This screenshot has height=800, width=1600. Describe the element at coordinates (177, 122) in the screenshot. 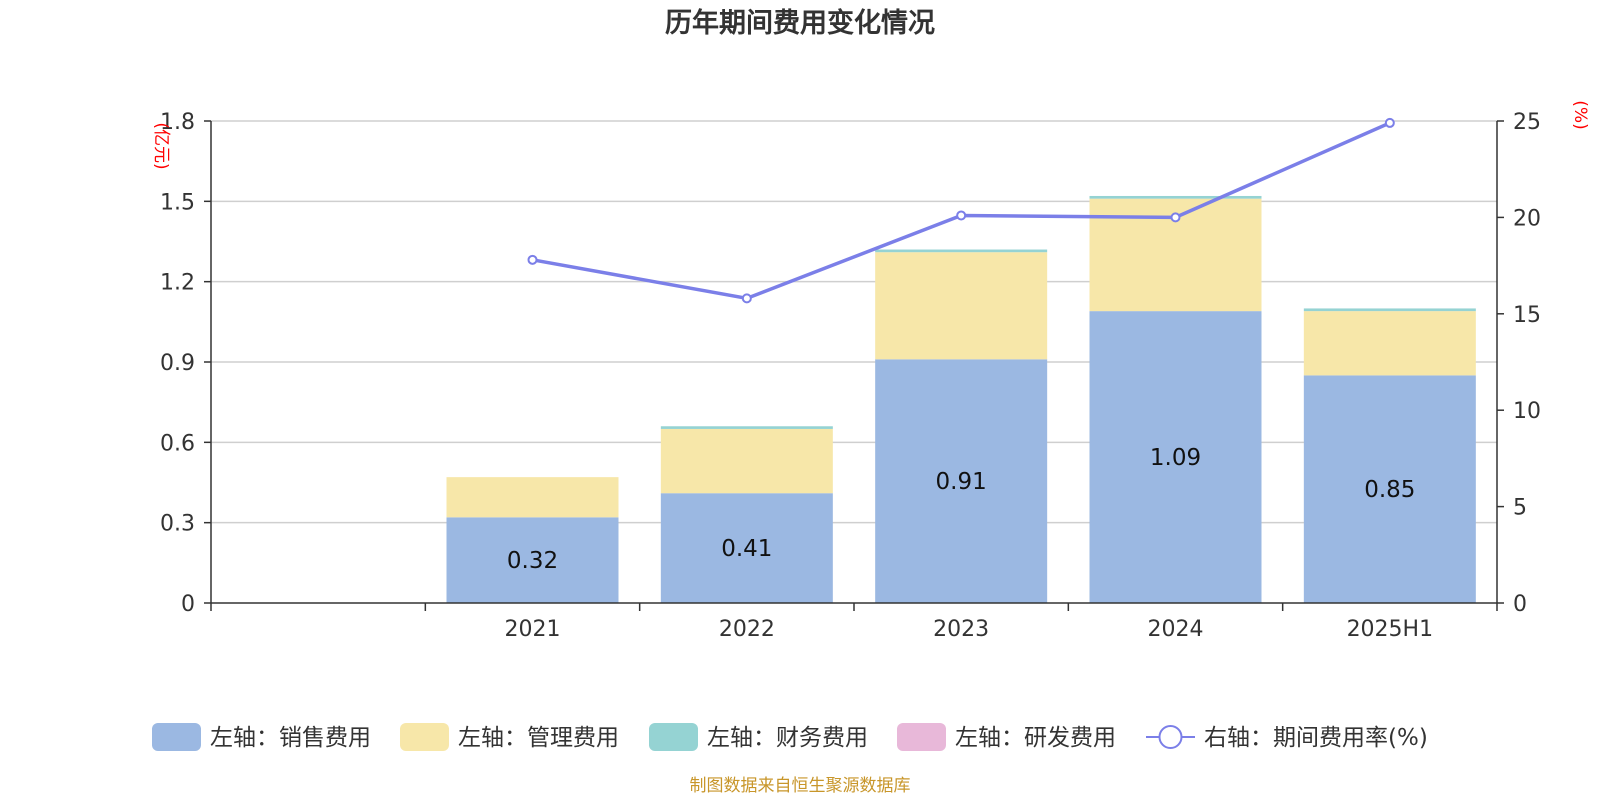

I see `left-axis-tick-label: 1.8` at that location.